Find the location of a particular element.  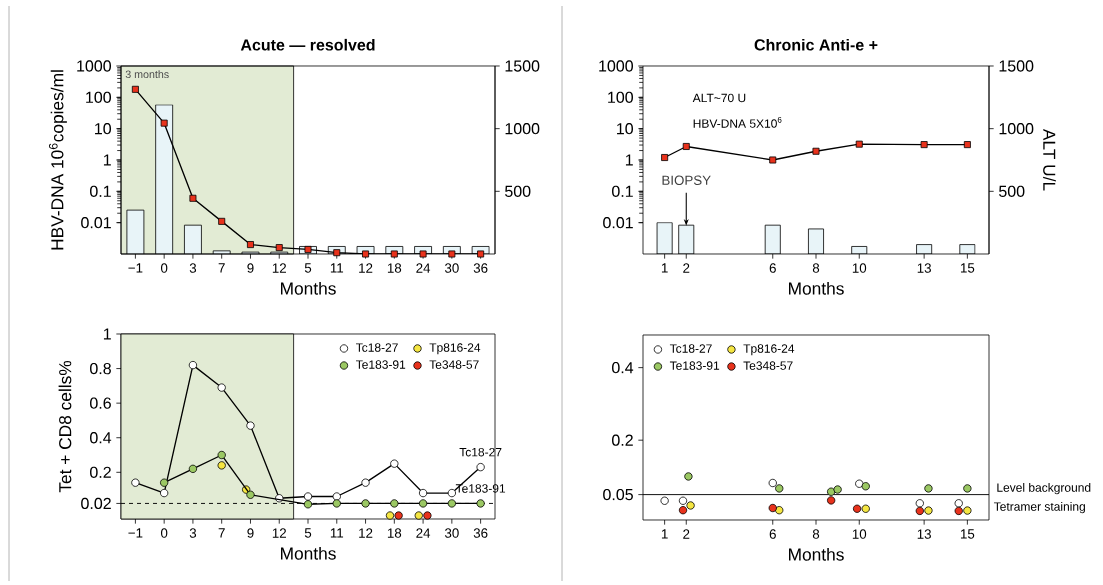

annotation: Tc18-27 is located at coordinates (480, 452).